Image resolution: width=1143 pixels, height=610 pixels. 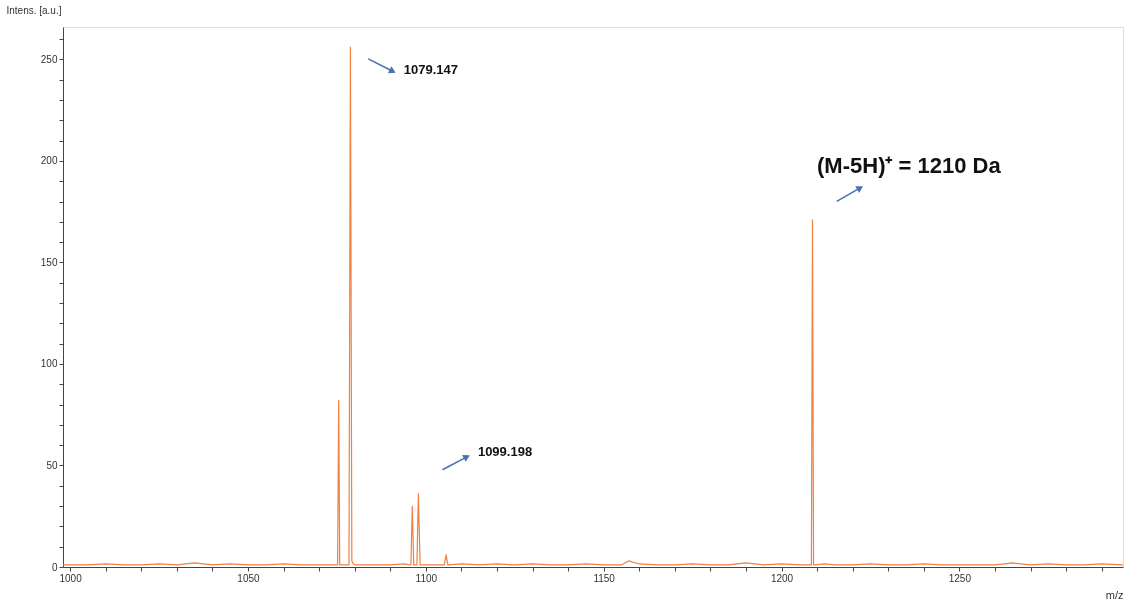 What do you see at coordinates (430, 69) in the screenshot?
I see `annotation: 1079.147` at bounding box center [430, 69].